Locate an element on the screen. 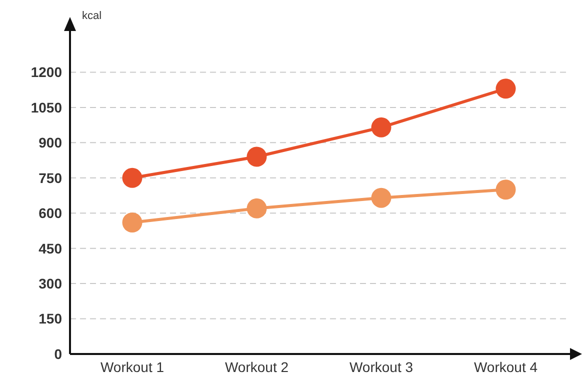  y-tick-label: 0 is located at coordinates (58, 354).